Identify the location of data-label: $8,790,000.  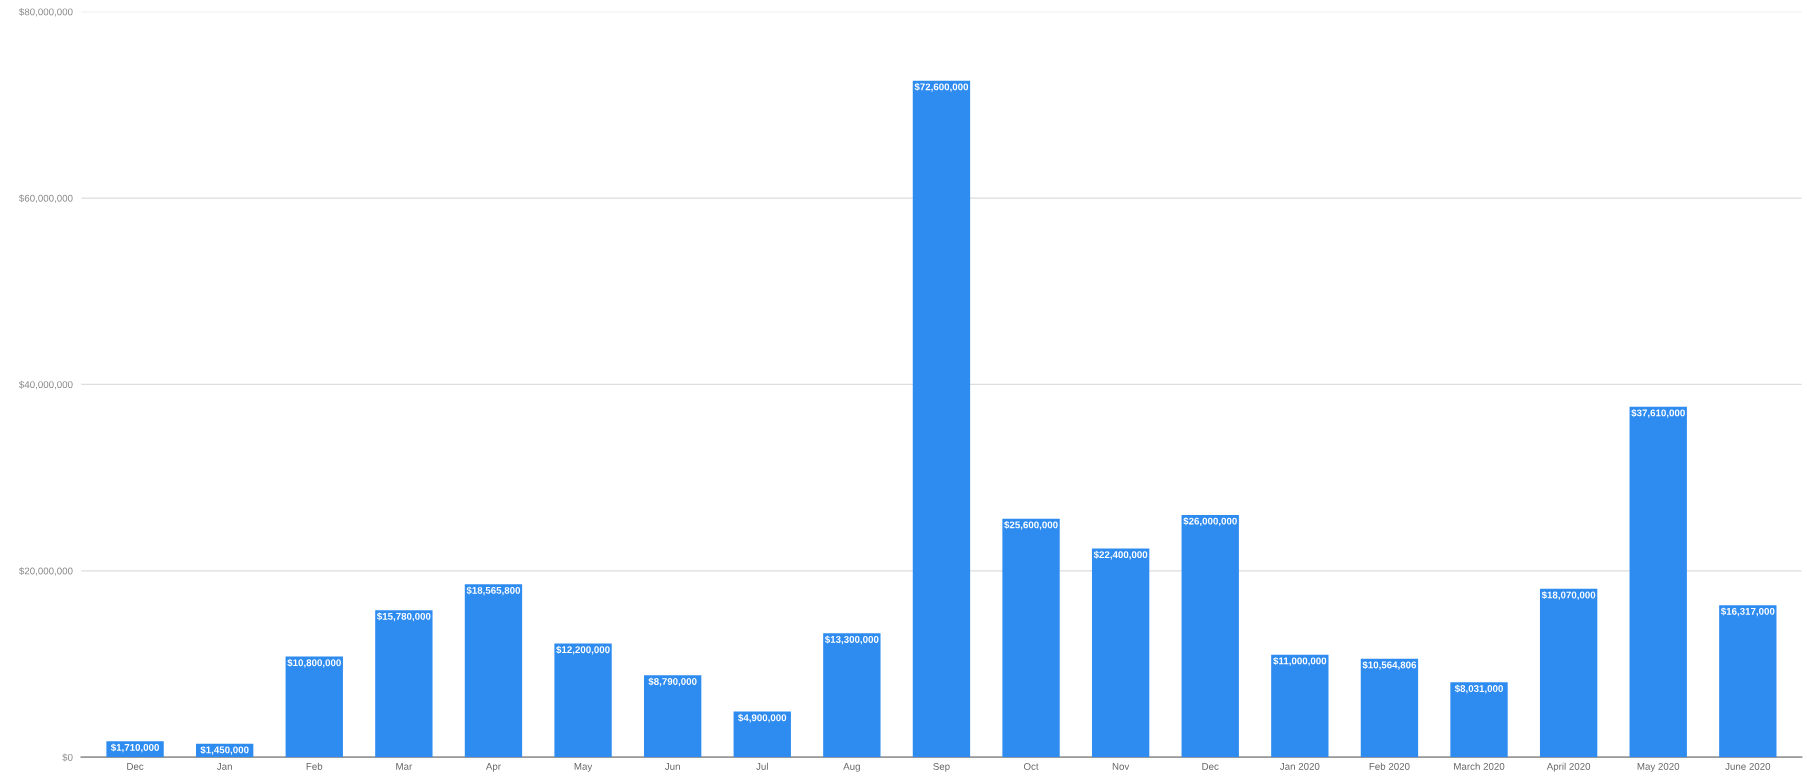
(672, 682).